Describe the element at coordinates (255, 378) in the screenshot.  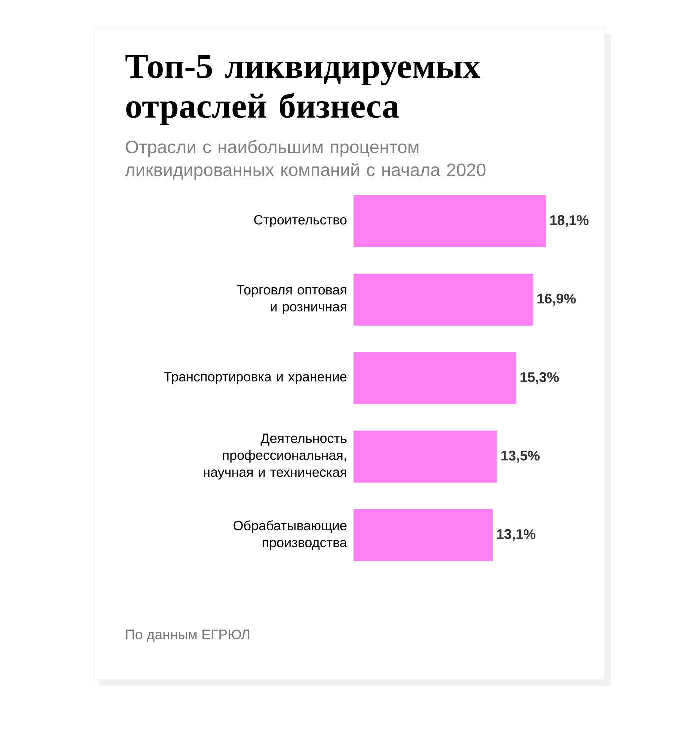
I see `y-tick-label: Транспортировка и хранение` at that location.